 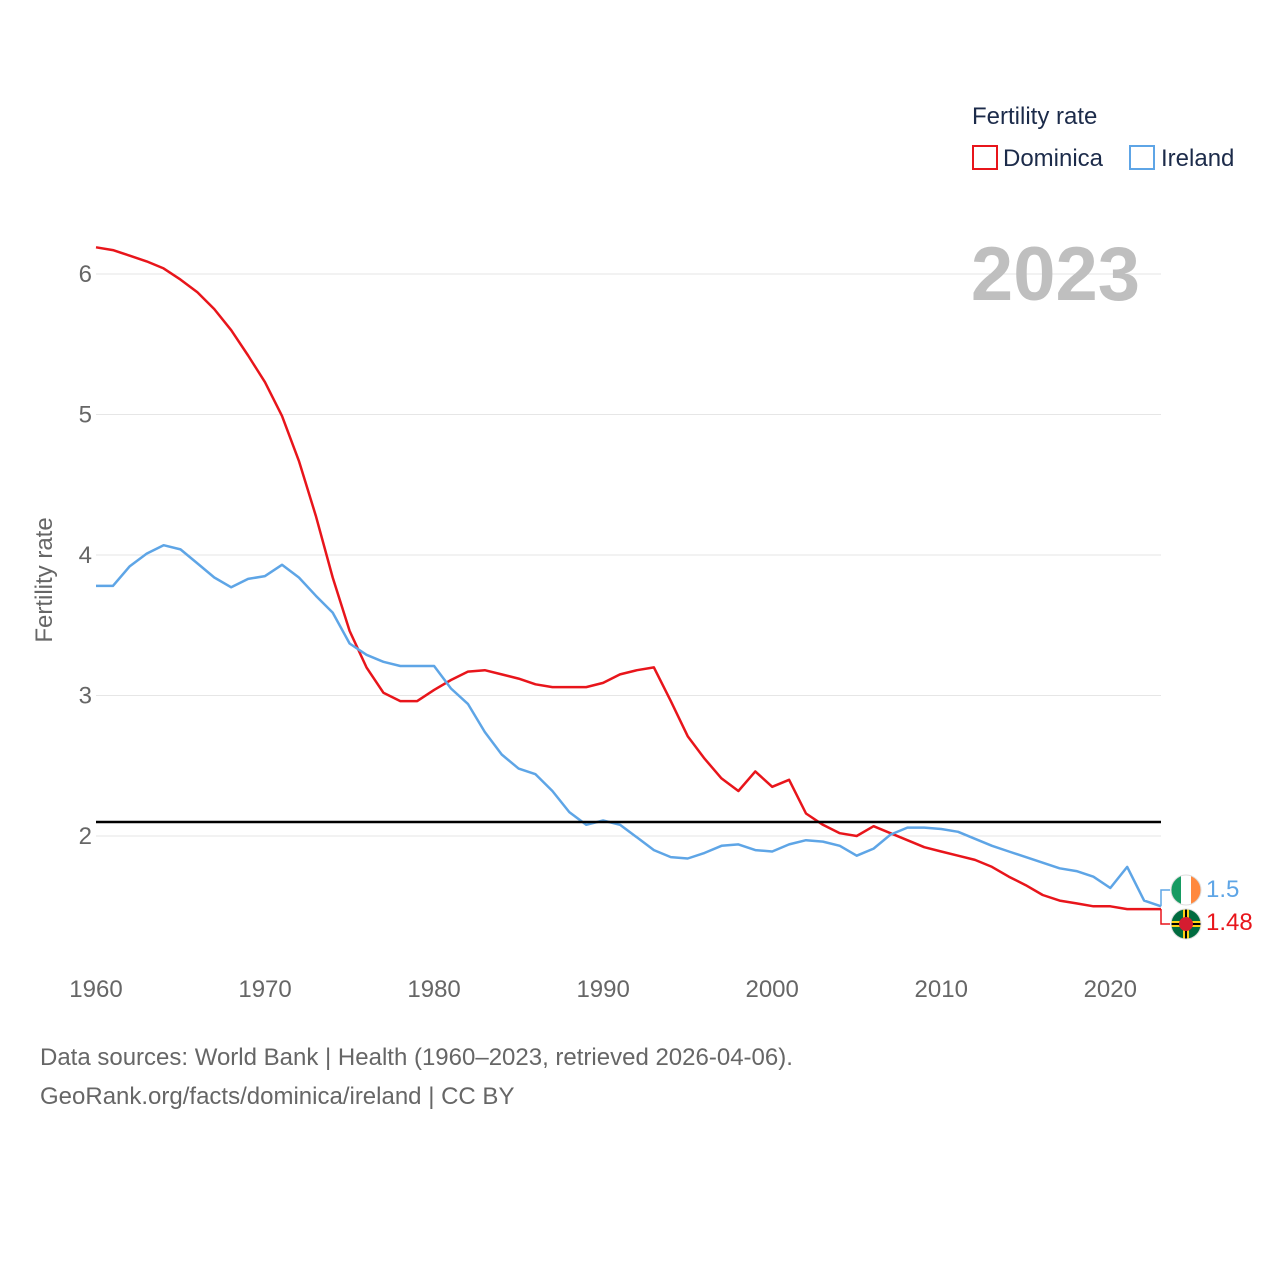 What do you see at coordinates (941, 989) in the screenshot?
I see `x-tick-label: 2010` at bounding box center [941, 989].